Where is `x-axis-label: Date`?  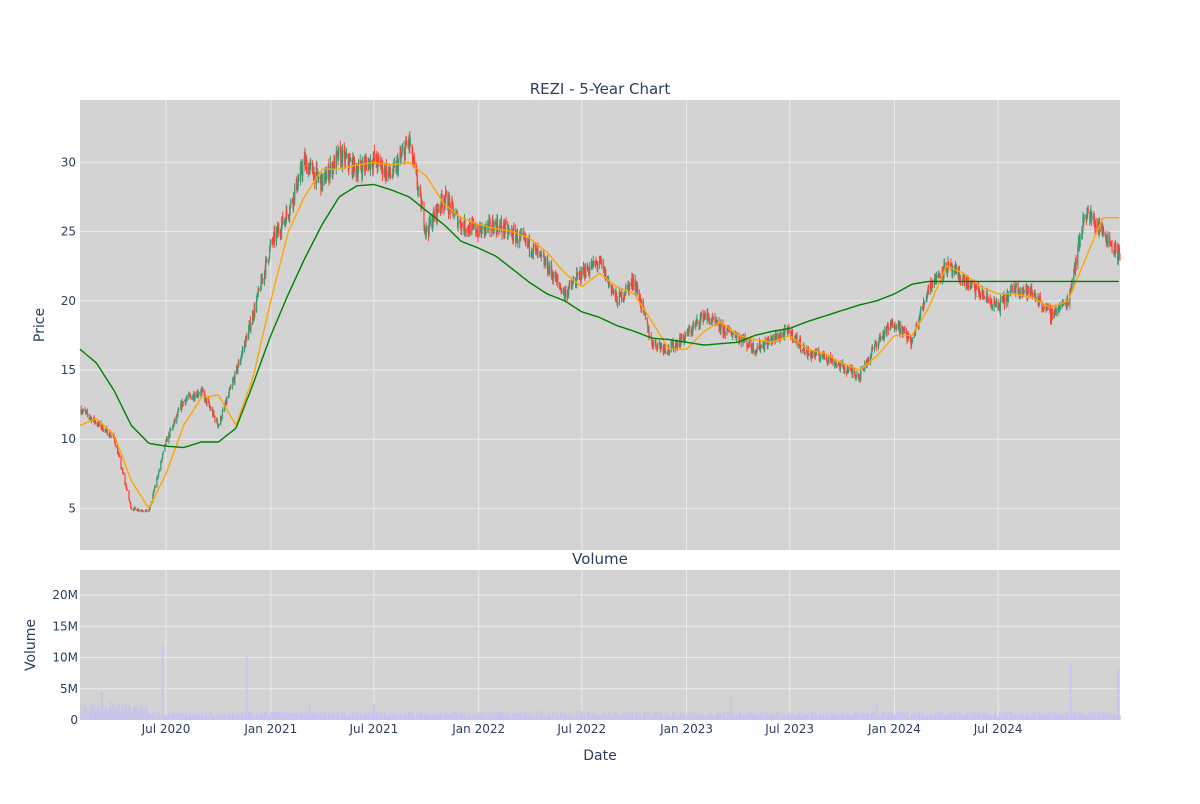 x-axis-label: Date is located at coordinates (599, 756).